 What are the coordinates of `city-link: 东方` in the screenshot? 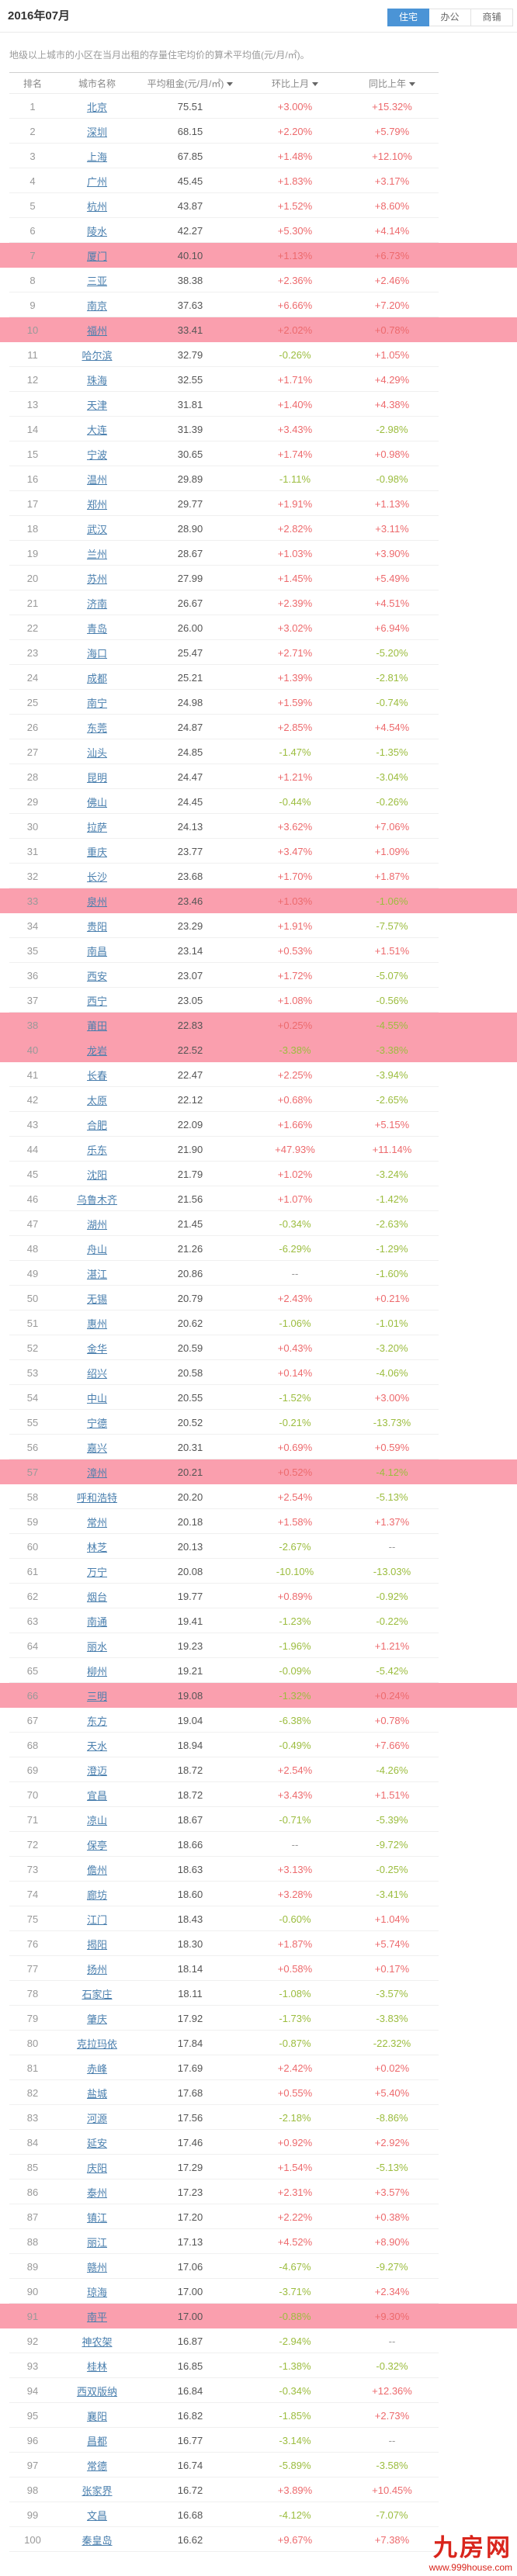 It's located at (96, 1721).